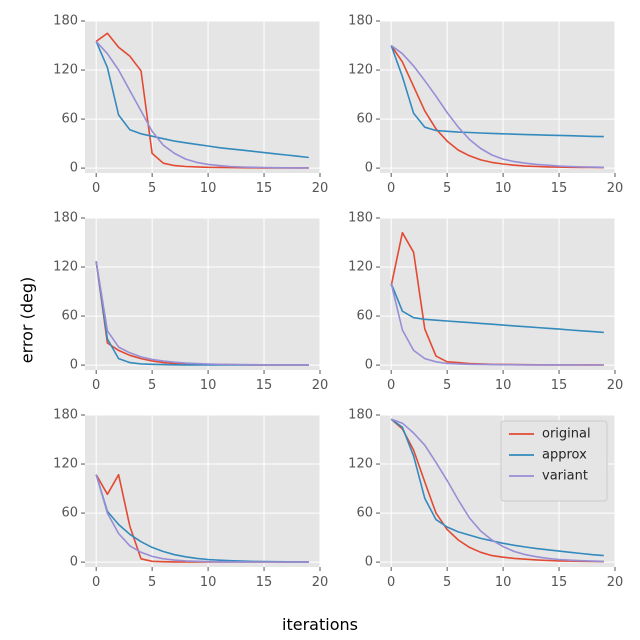 This screenshot has width=640, height=640. I want to click on panel-3: 0 5 10 15 20 0 60 120 180, so click(190, 302).